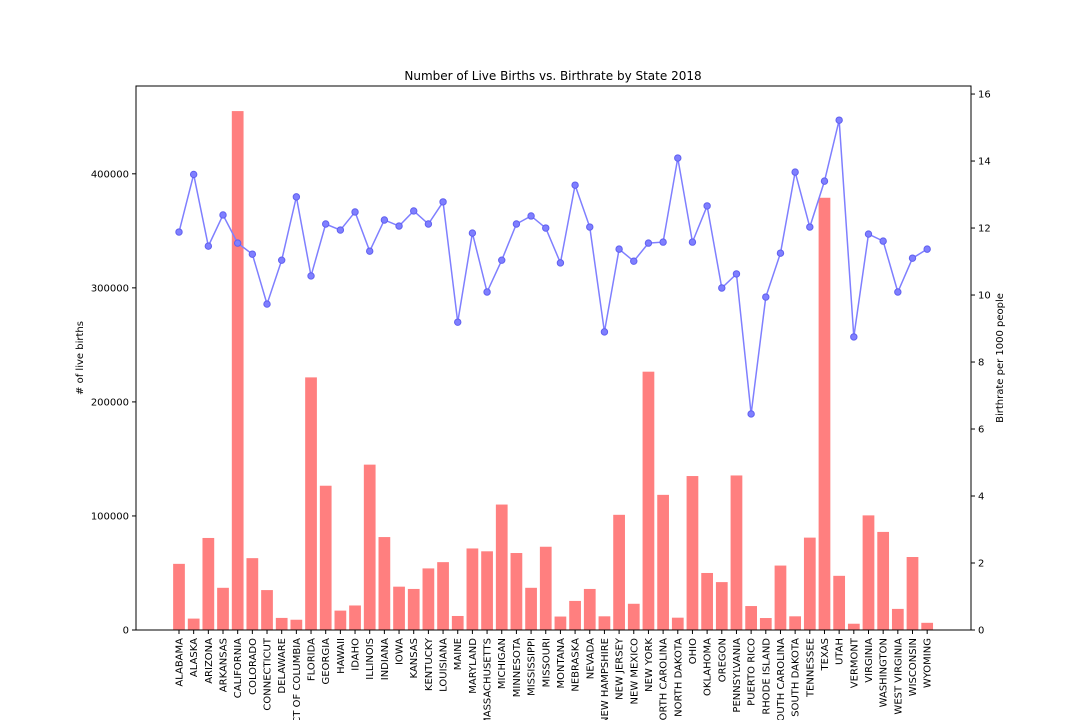  What do you see at coordinates (532, 667) in the screenshot?
I see `x-tick-label: MISSISSIPPI` at bounding box center [532, 667].